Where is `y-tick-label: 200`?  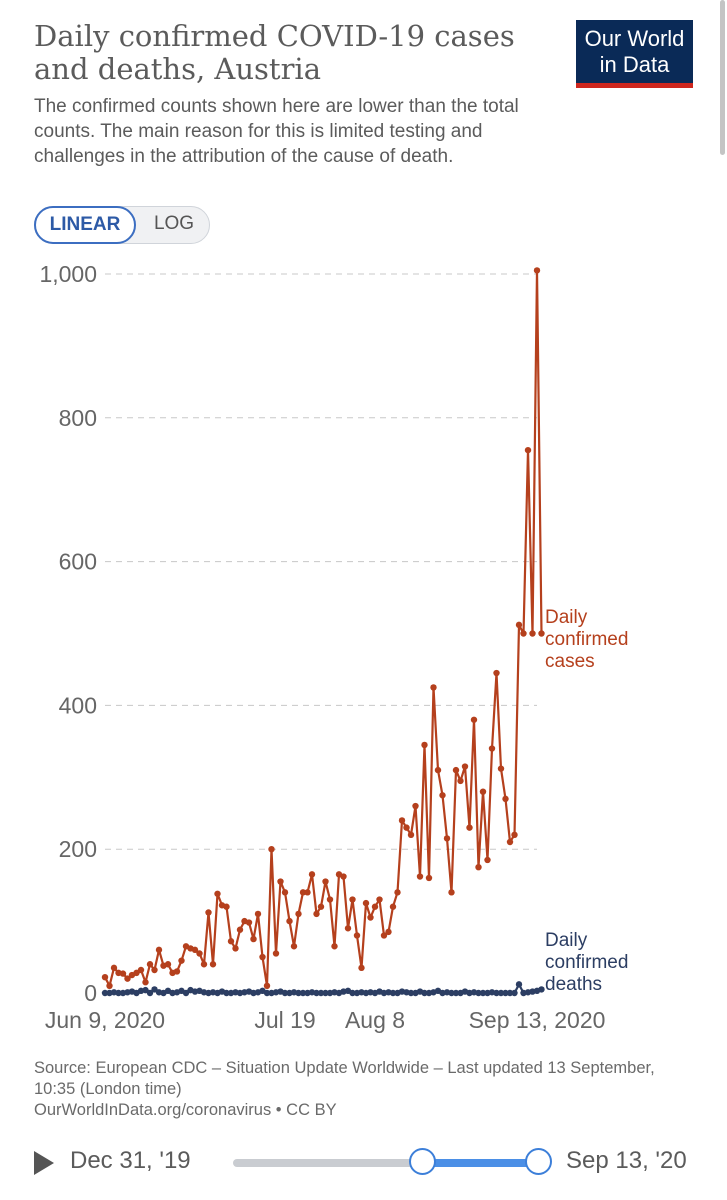 y-tick-label: 200 is located at coordinates (78, 849).